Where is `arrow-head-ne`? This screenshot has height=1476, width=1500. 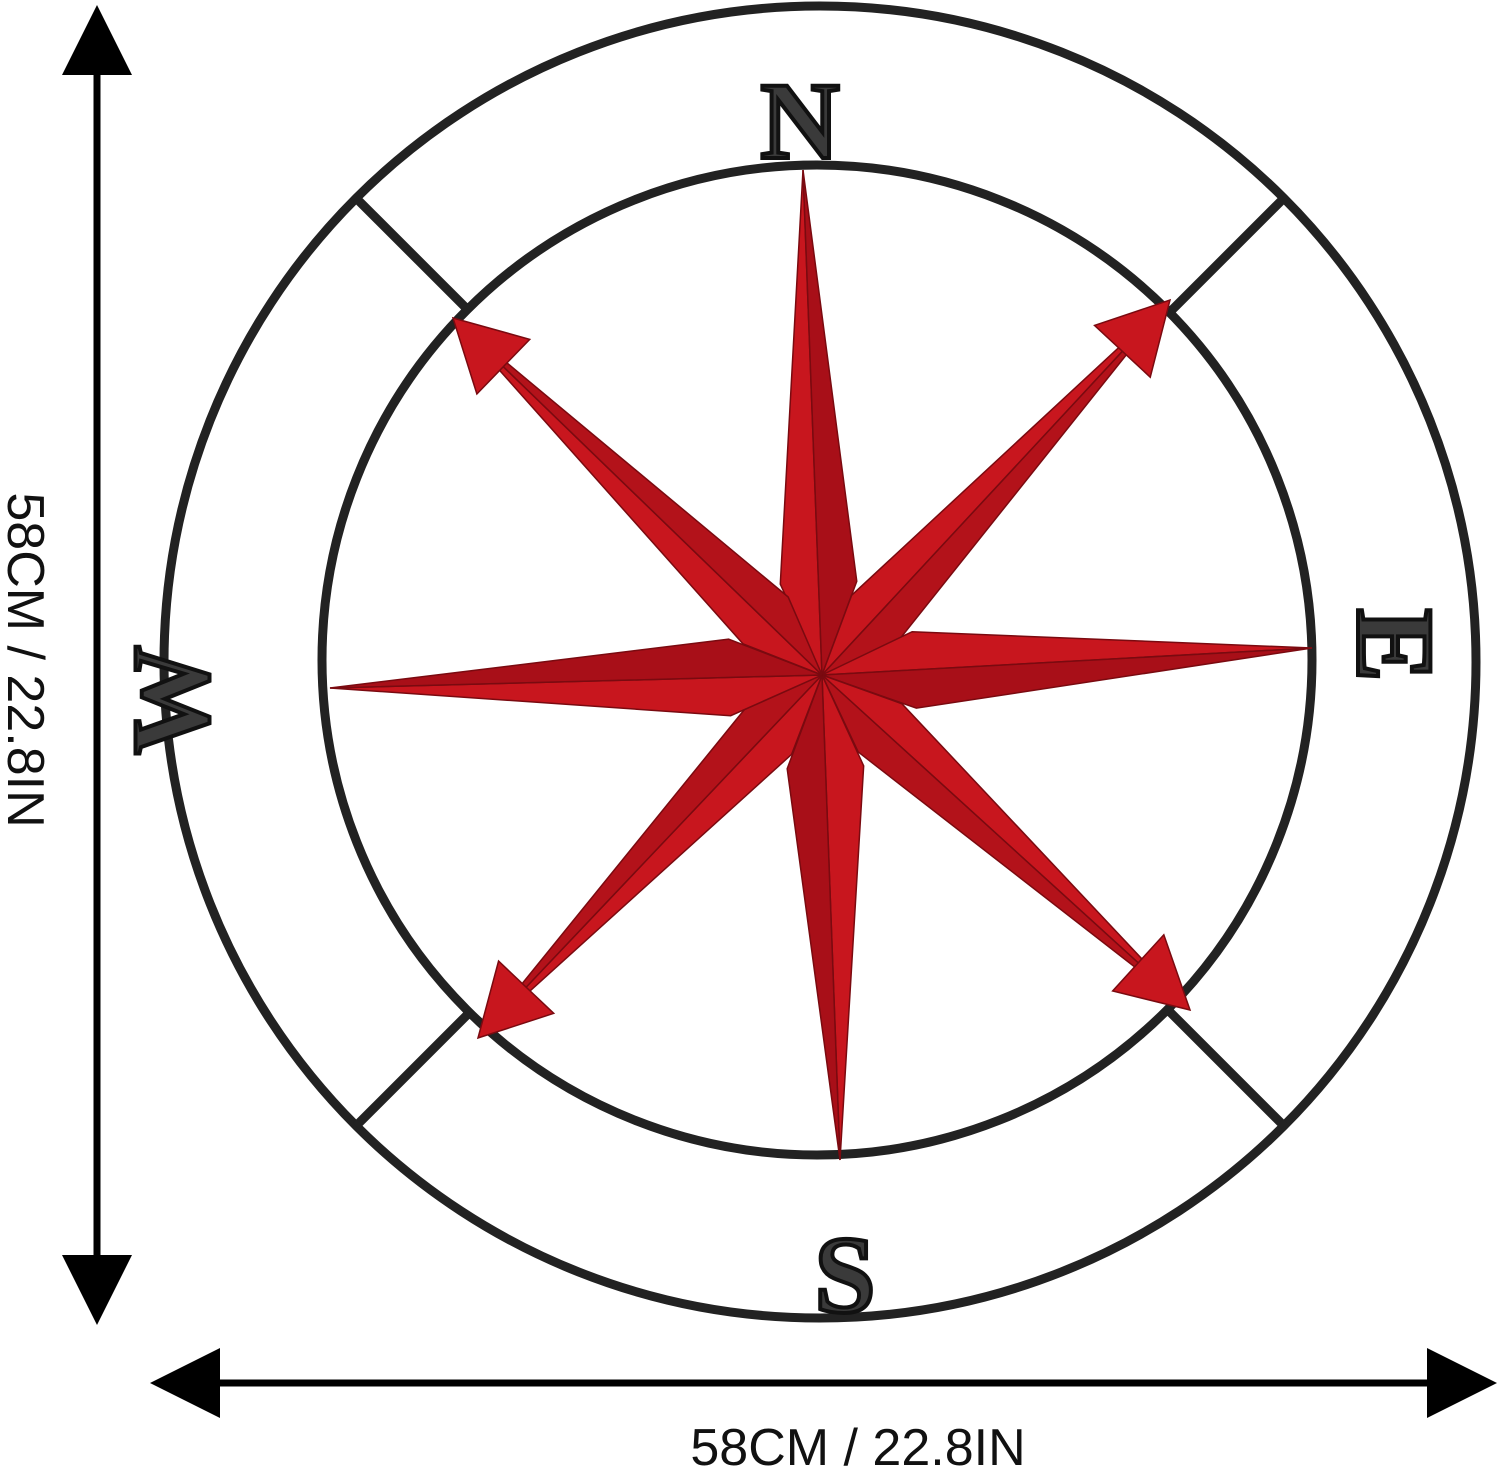
arrow-head-ne is located at coordinates (1132, 338).